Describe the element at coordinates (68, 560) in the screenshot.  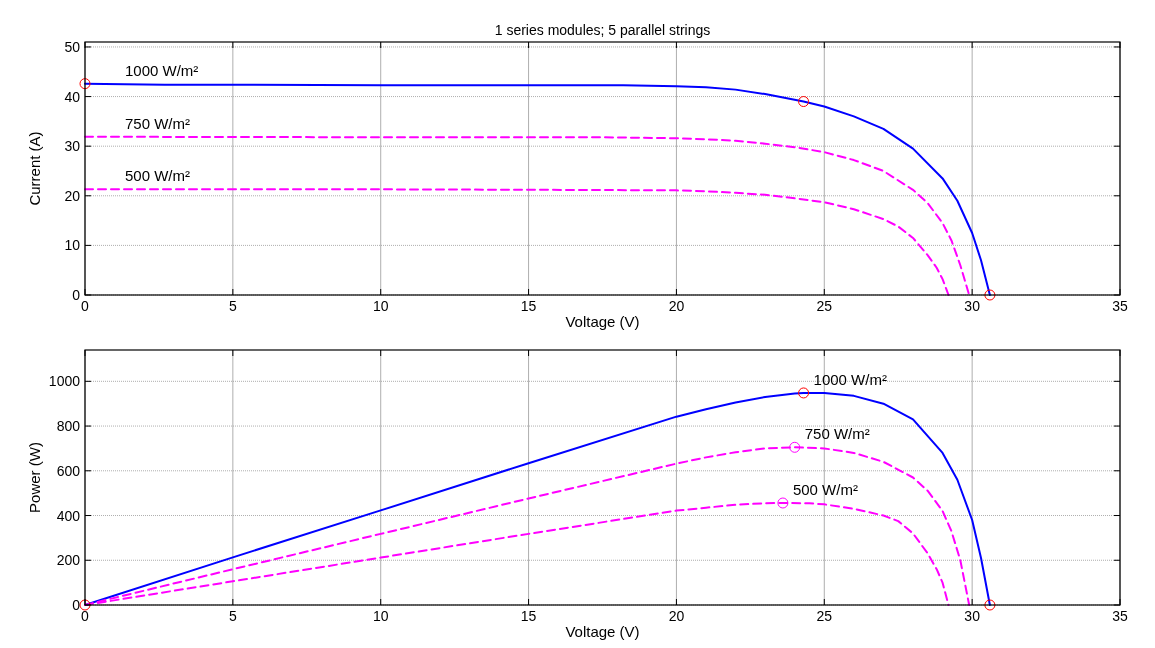
I see `y-tick-label: 200` at that location.